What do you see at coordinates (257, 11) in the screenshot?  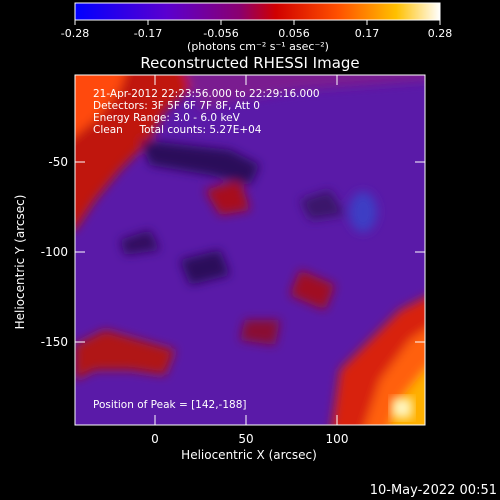 I see `colorbar` at bounding box center [257, 11].